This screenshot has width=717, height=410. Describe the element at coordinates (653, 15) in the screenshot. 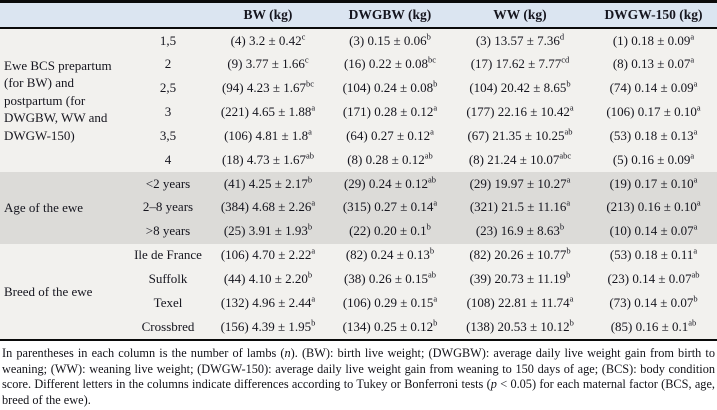

I see `header-dwgw150: DWGW-150 (kg)` at that location.